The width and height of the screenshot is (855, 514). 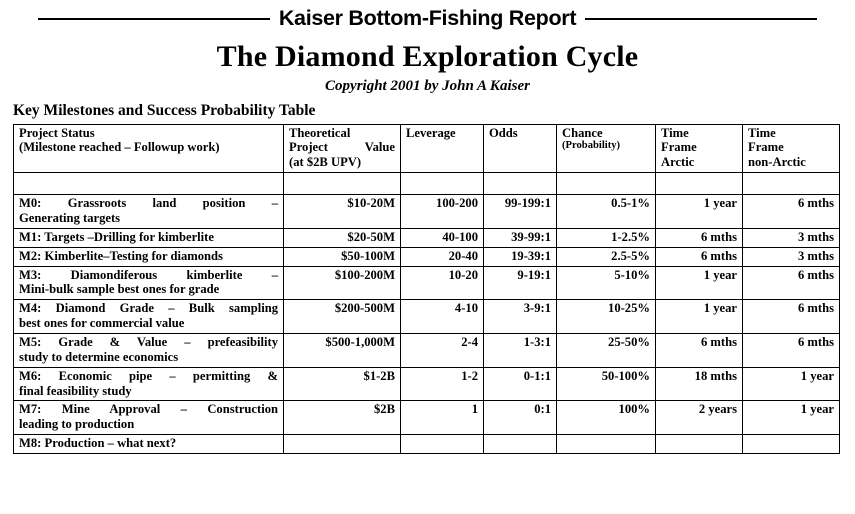 I want to click on cell-leverage: 4-10, so click(x=442, y=316).